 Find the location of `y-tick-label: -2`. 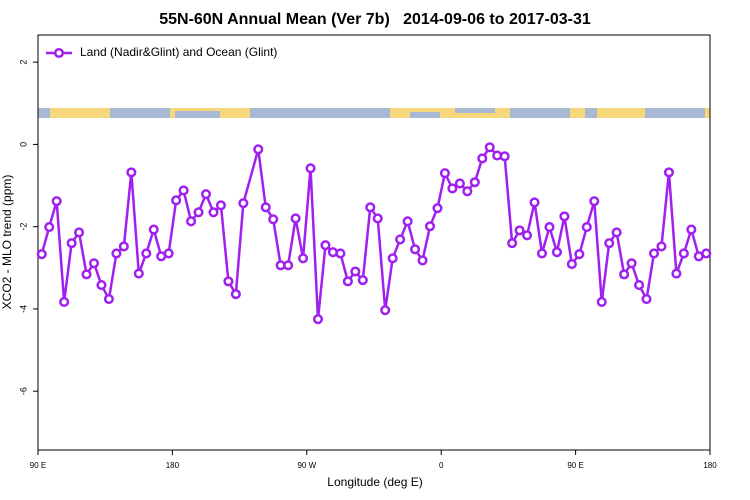

y-tick-label: -2 is located at coordinates (23, 227).